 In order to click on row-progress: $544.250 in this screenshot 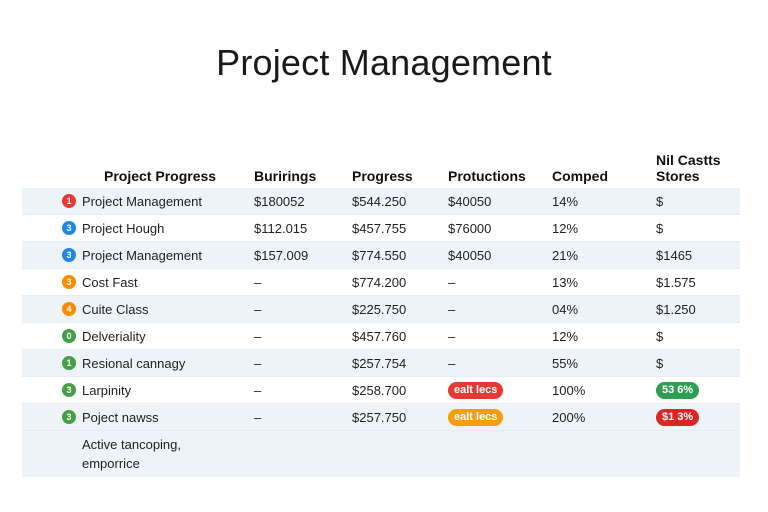, I will do `click(379, 201)`.